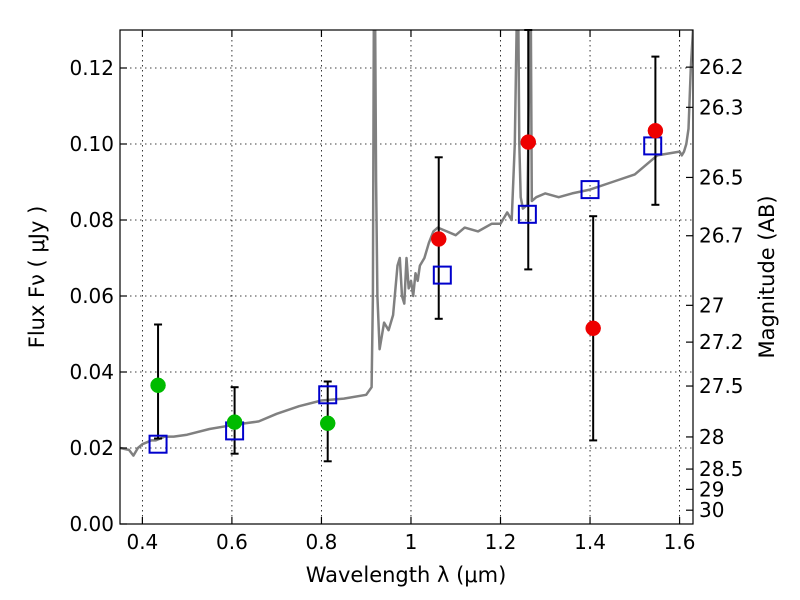 This screenshot has width=800, height=600. What do you see at coordinates (711, 305) in the screenshot?
I see `magnitude-tick-label: 27` at bounding box center [711, 305].